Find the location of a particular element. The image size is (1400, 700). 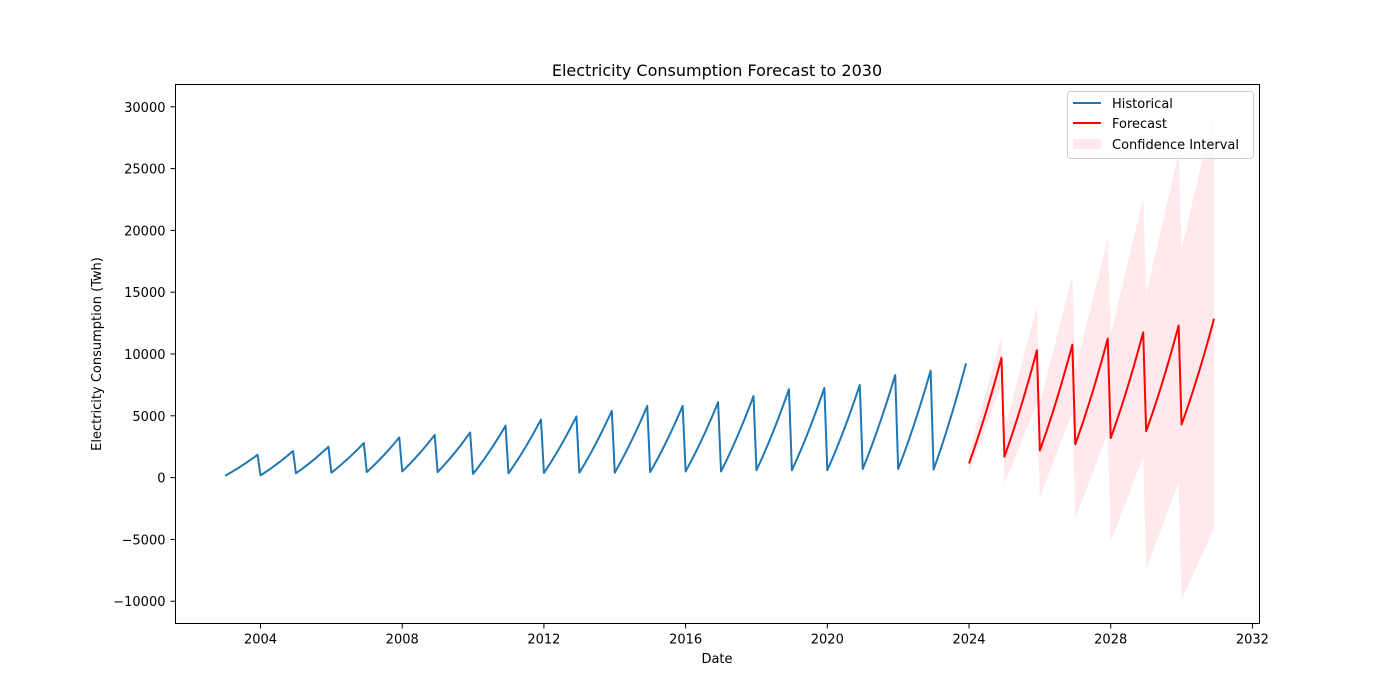

y-tick-label: −5000 is located at coordinates (144, 540).